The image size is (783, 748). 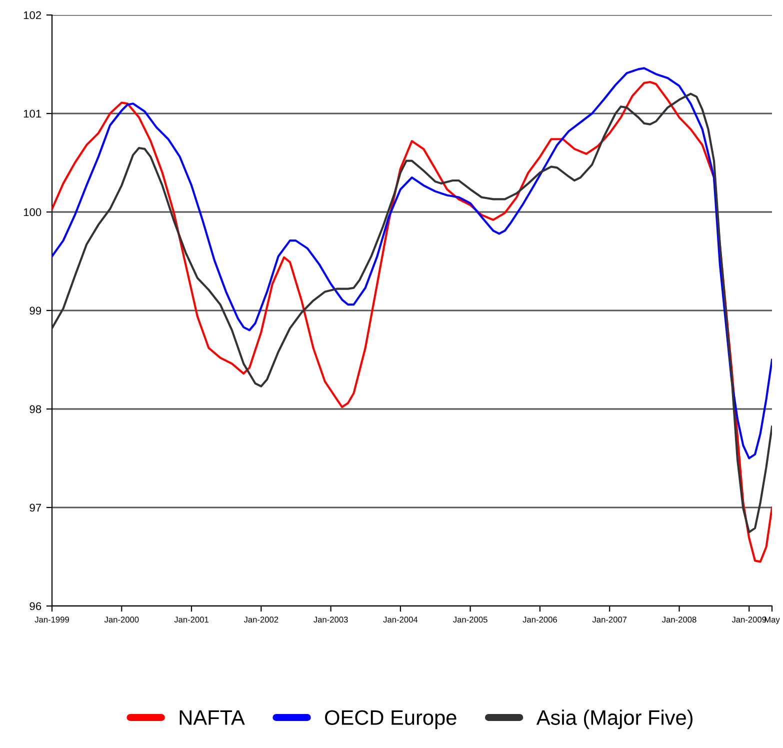 I want to click on x-tick-label: Jan-2000, so click(x=121, y=619).